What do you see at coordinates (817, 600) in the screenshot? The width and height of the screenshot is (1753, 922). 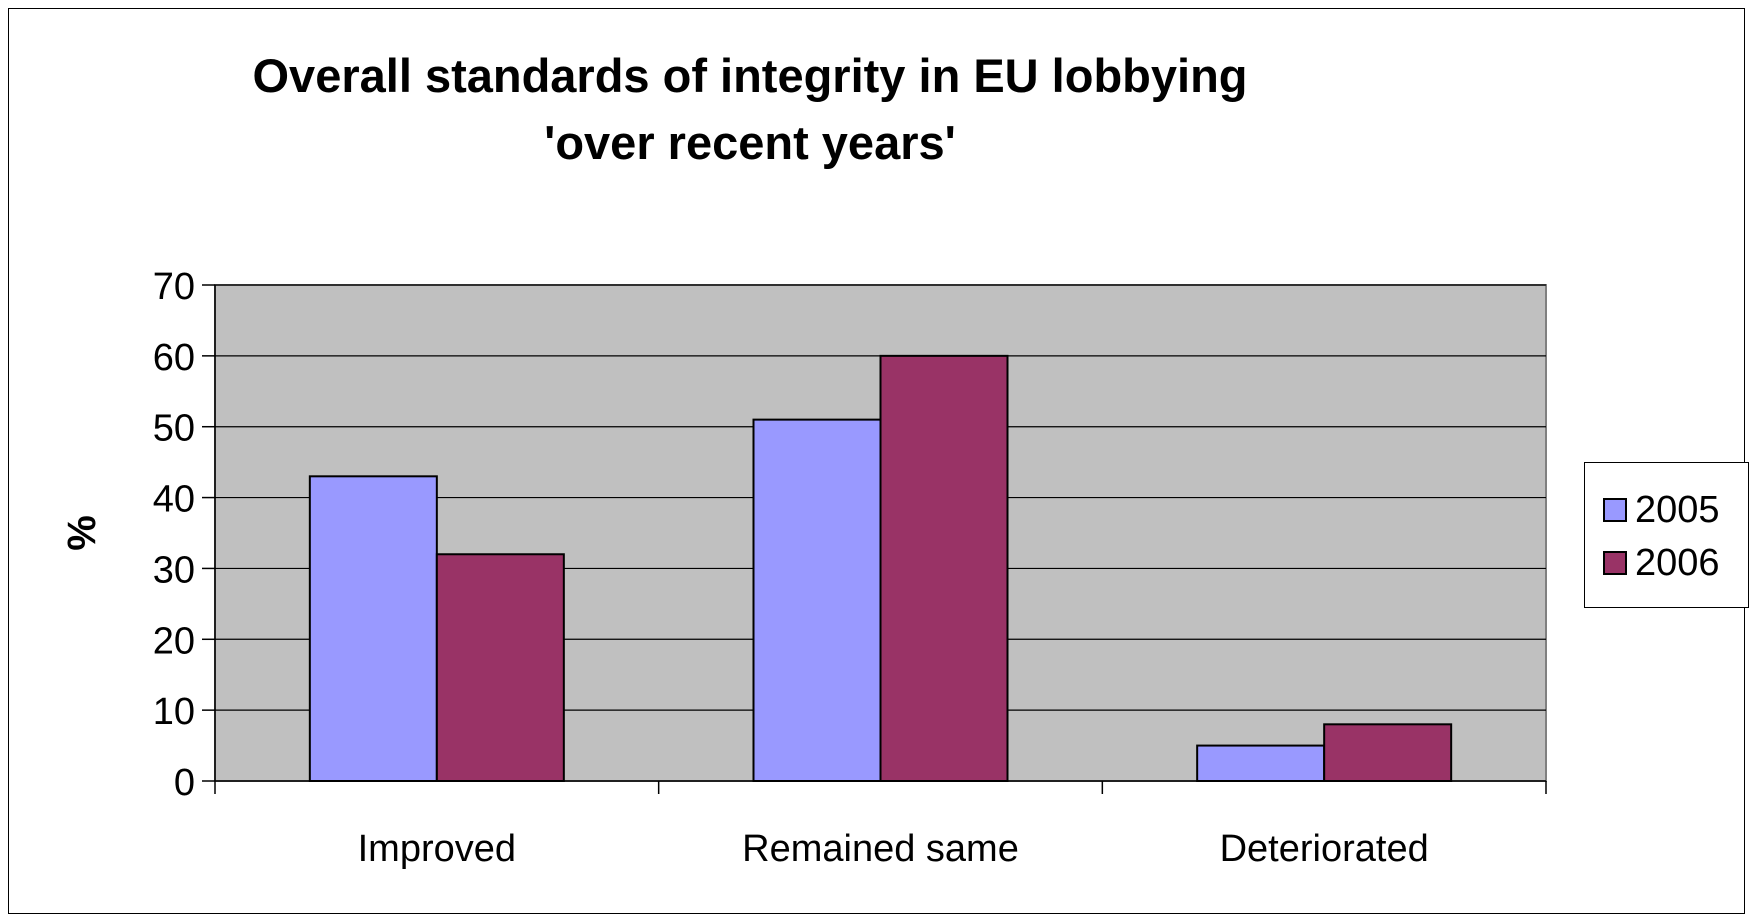 I see `bar-2005-remained-same` at bounding box center [817, 600].